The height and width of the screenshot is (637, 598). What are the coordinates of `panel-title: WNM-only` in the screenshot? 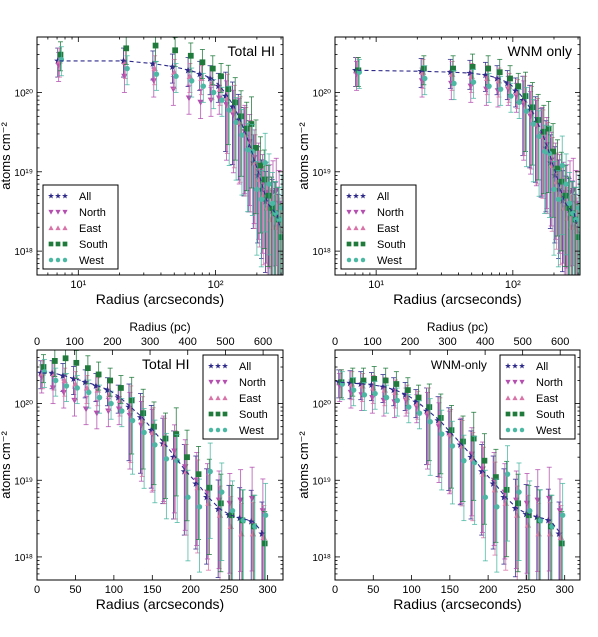 It's located at (459, 365).